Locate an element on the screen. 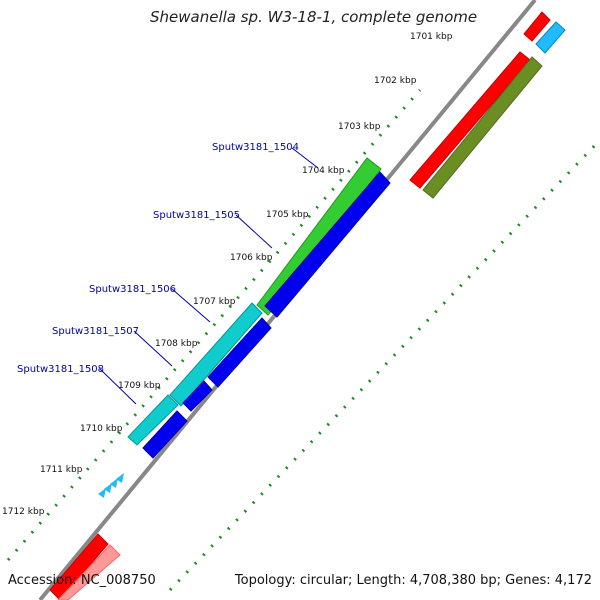 Image resolution: width=600 pixels, height=600 pixels. gene-lightblue-outer-top is located at coordinates (550, 37).